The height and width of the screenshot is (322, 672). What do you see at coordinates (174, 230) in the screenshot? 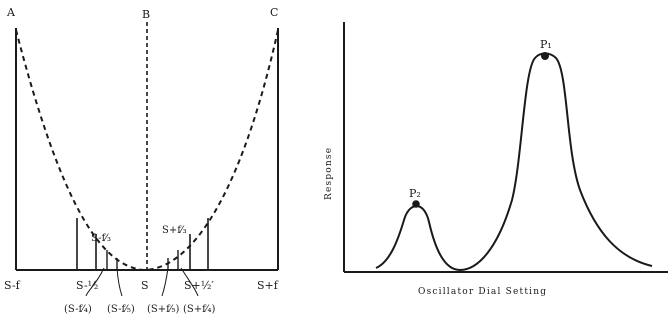
I see `label-inner-right: S+f⁄₃` at bounding box center [174, 230].